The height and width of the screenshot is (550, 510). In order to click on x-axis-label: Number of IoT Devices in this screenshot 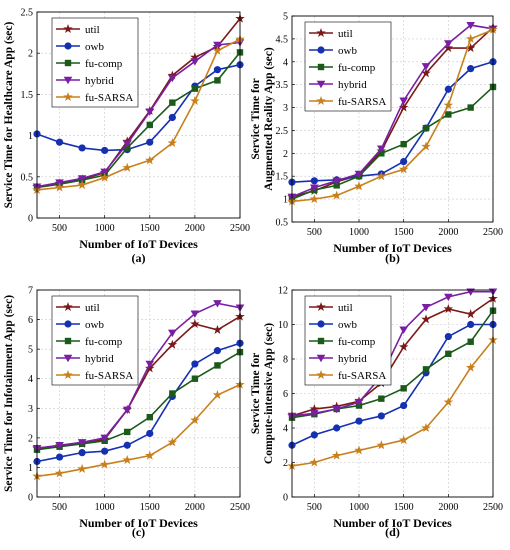, I will do `click(138, 523)`.